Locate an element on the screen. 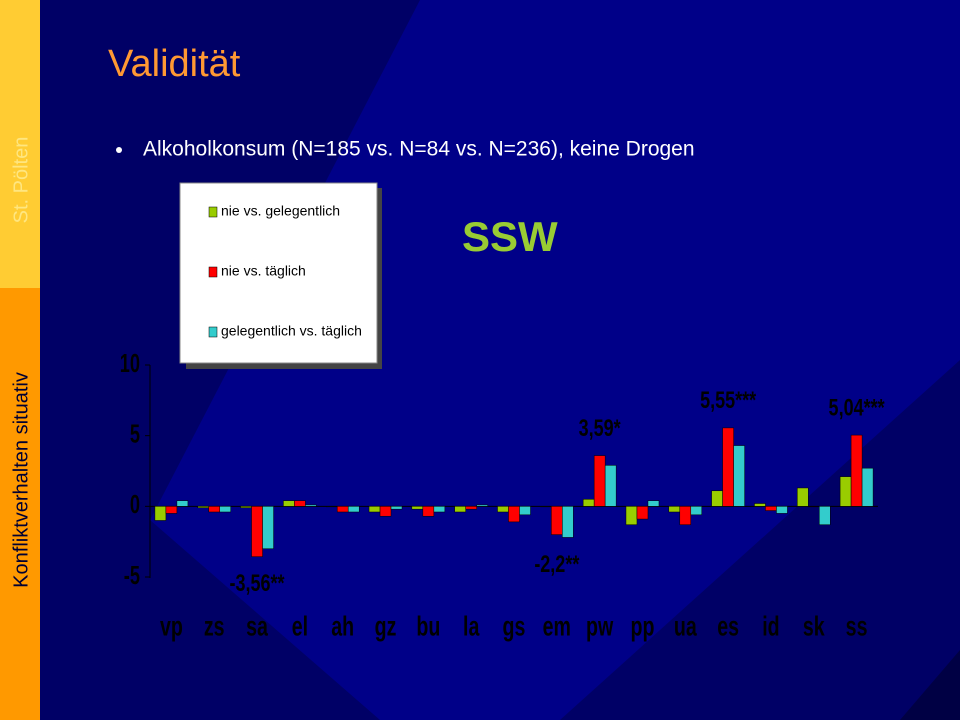 The height and width of the screenshot is (725, 960). x-tick-label: vp is located at coordinates (171, 626).